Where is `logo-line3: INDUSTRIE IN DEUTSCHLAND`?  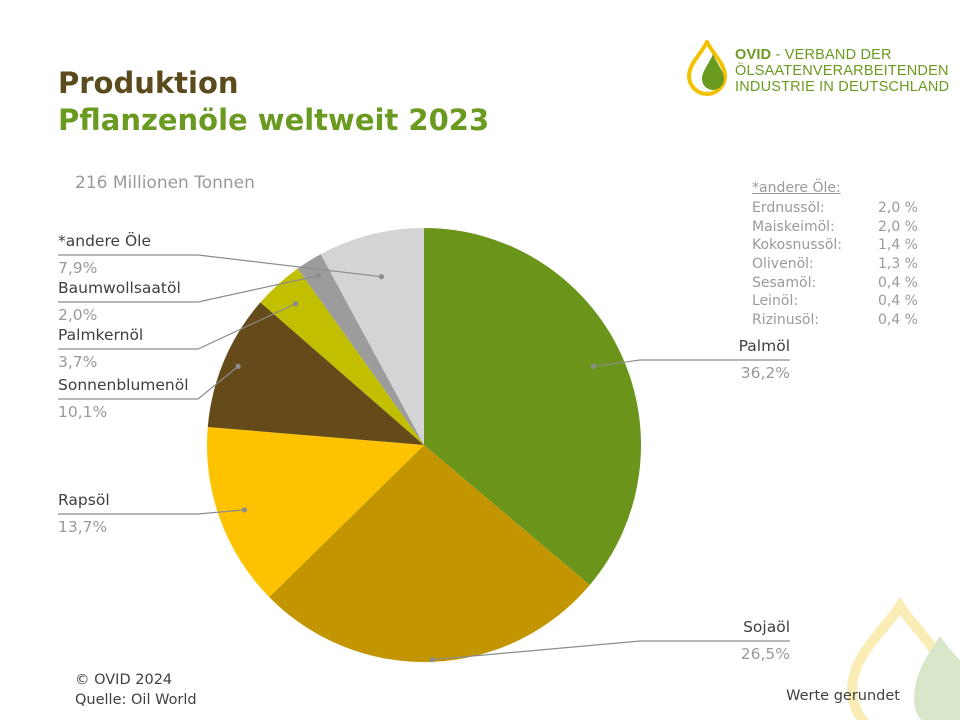
logo-line3: INDUSTRIE IN DEUTSCHLAND is located at coordinates (842, 87).